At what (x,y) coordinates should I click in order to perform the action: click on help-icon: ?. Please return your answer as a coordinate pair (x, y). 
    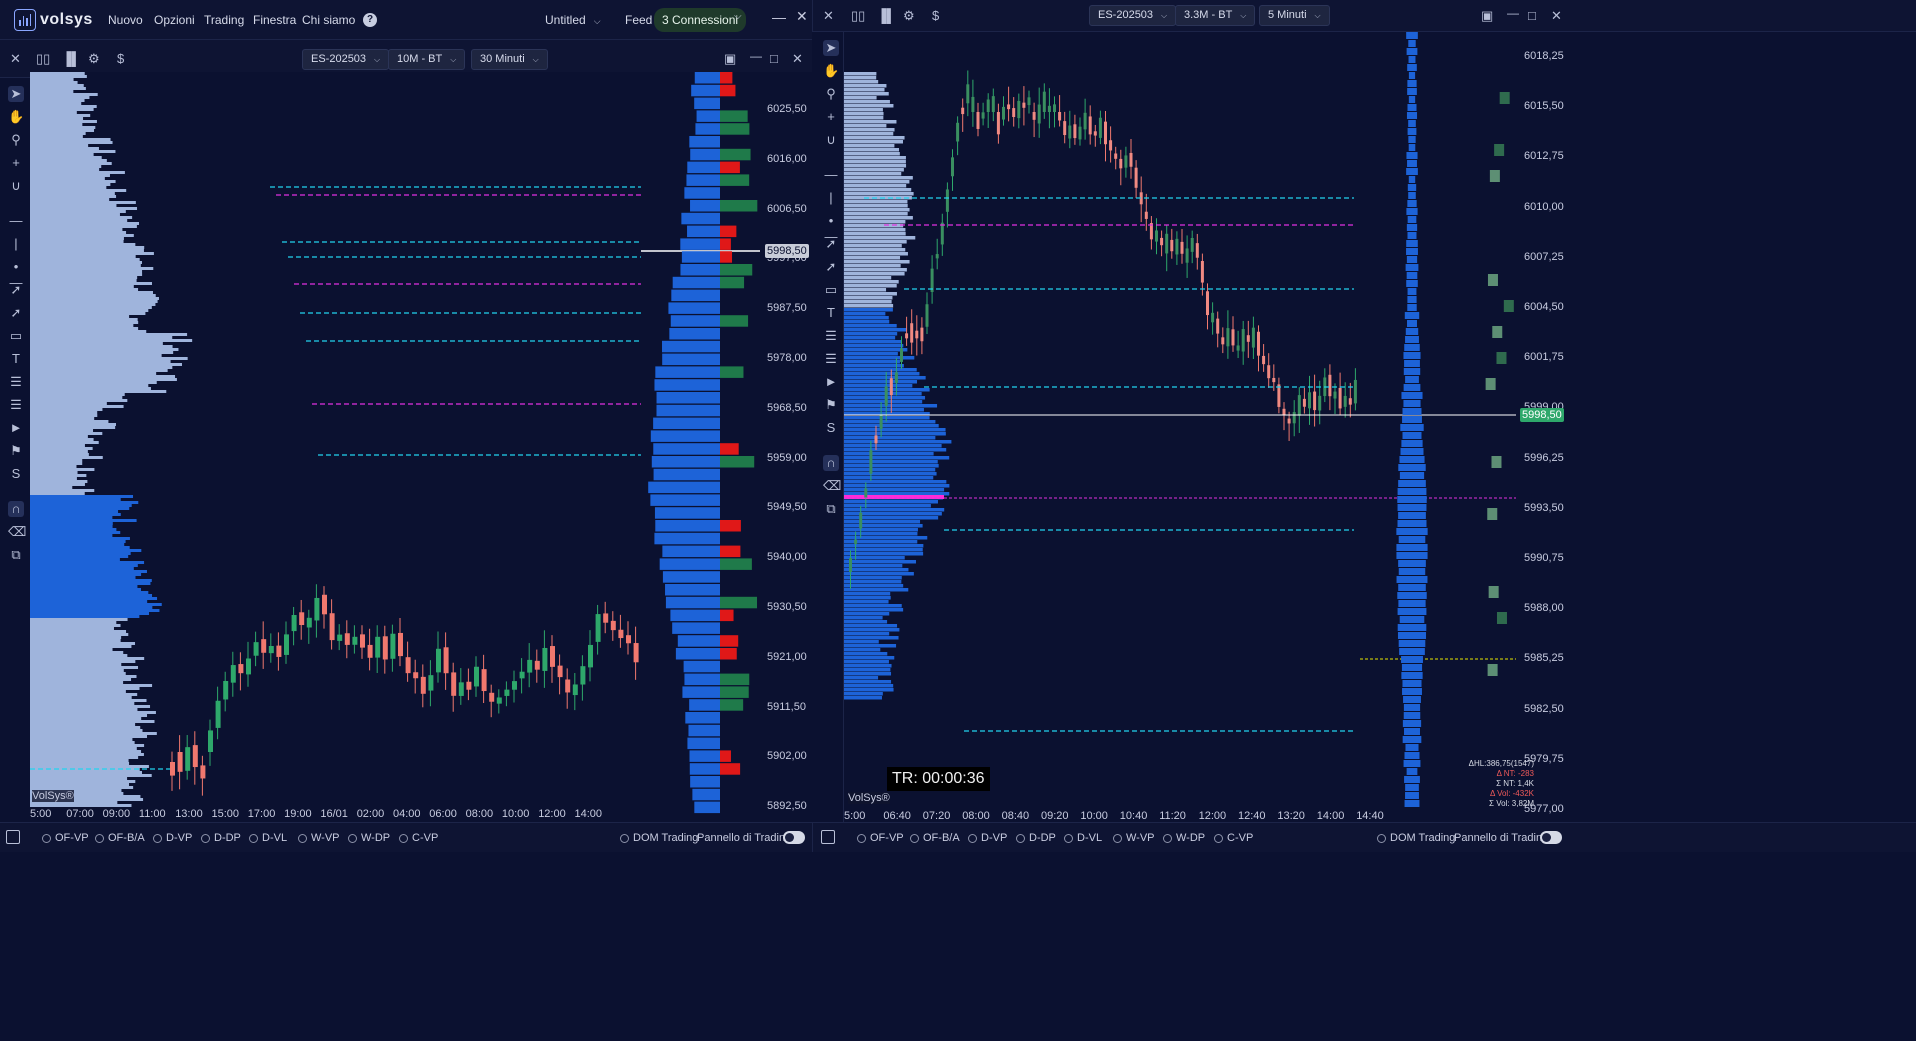
    Looking at the image, I should click on (370, 20).